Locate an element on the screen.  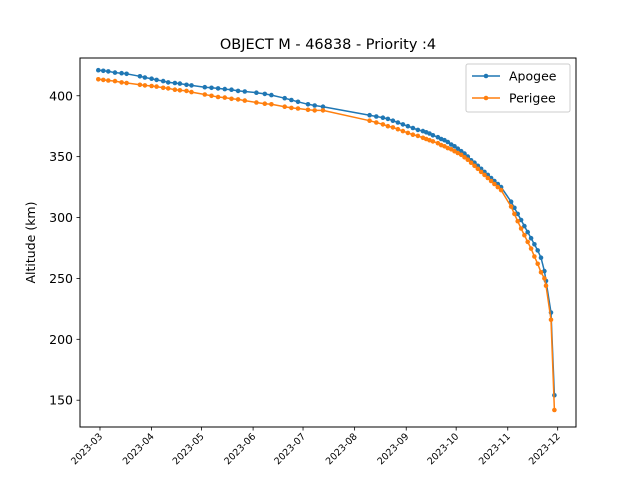
legend: Apogee Perigee is located at coordinates (518, 88).